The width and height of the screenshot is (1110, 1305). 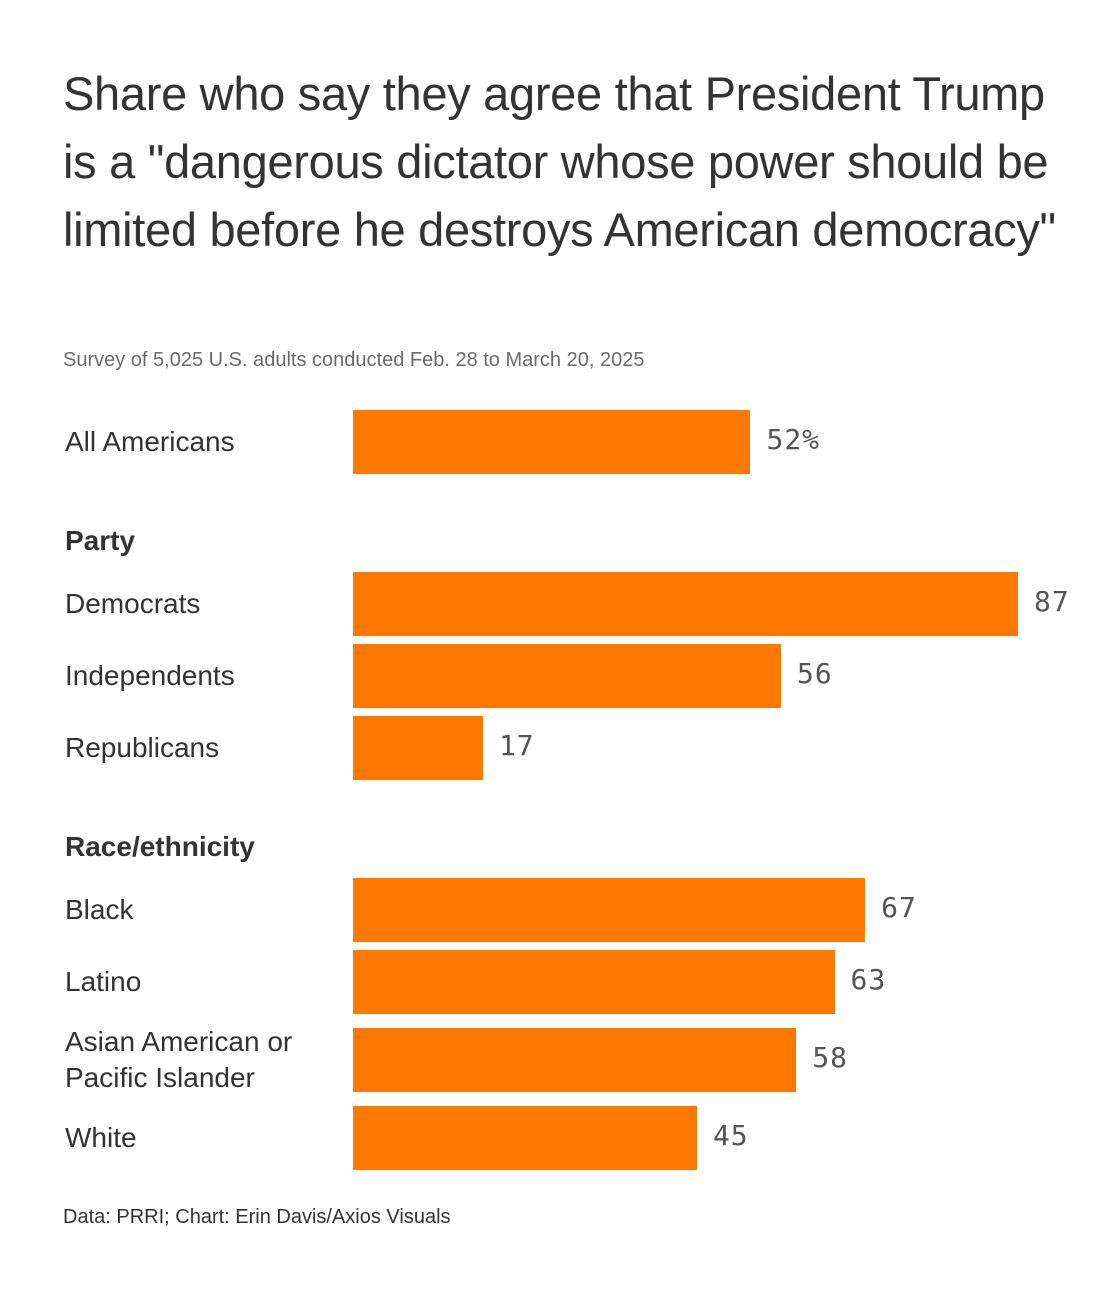 I want to click on category-label-democrats: Democrats, so click(x=133, y=603).